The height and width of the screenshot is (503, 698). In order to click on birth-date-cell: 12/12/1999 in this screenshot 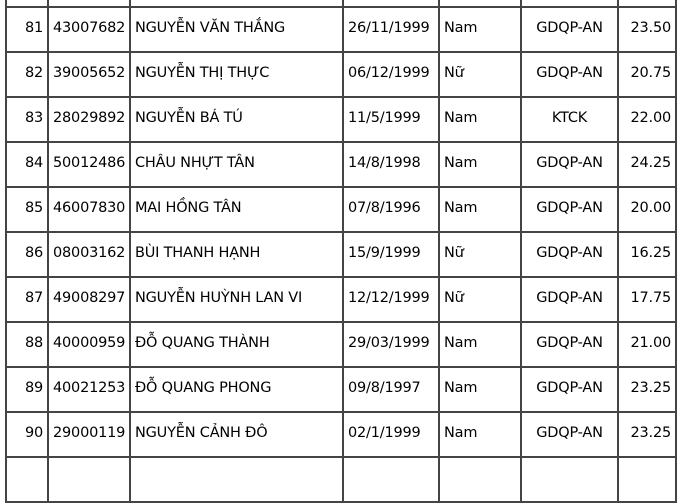, I will do `click(391, 299)`.